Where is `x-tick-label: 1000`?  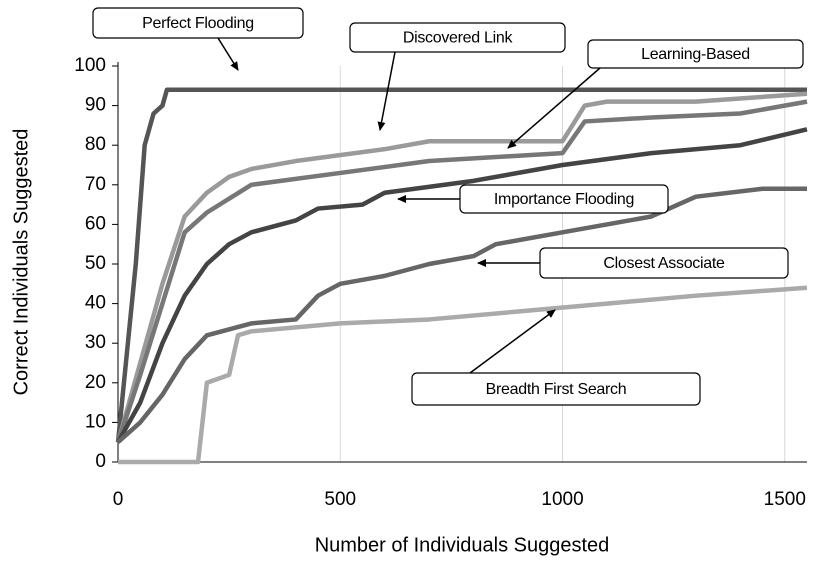 x-tick-label: 1000 is located at coordinates (562, 499).